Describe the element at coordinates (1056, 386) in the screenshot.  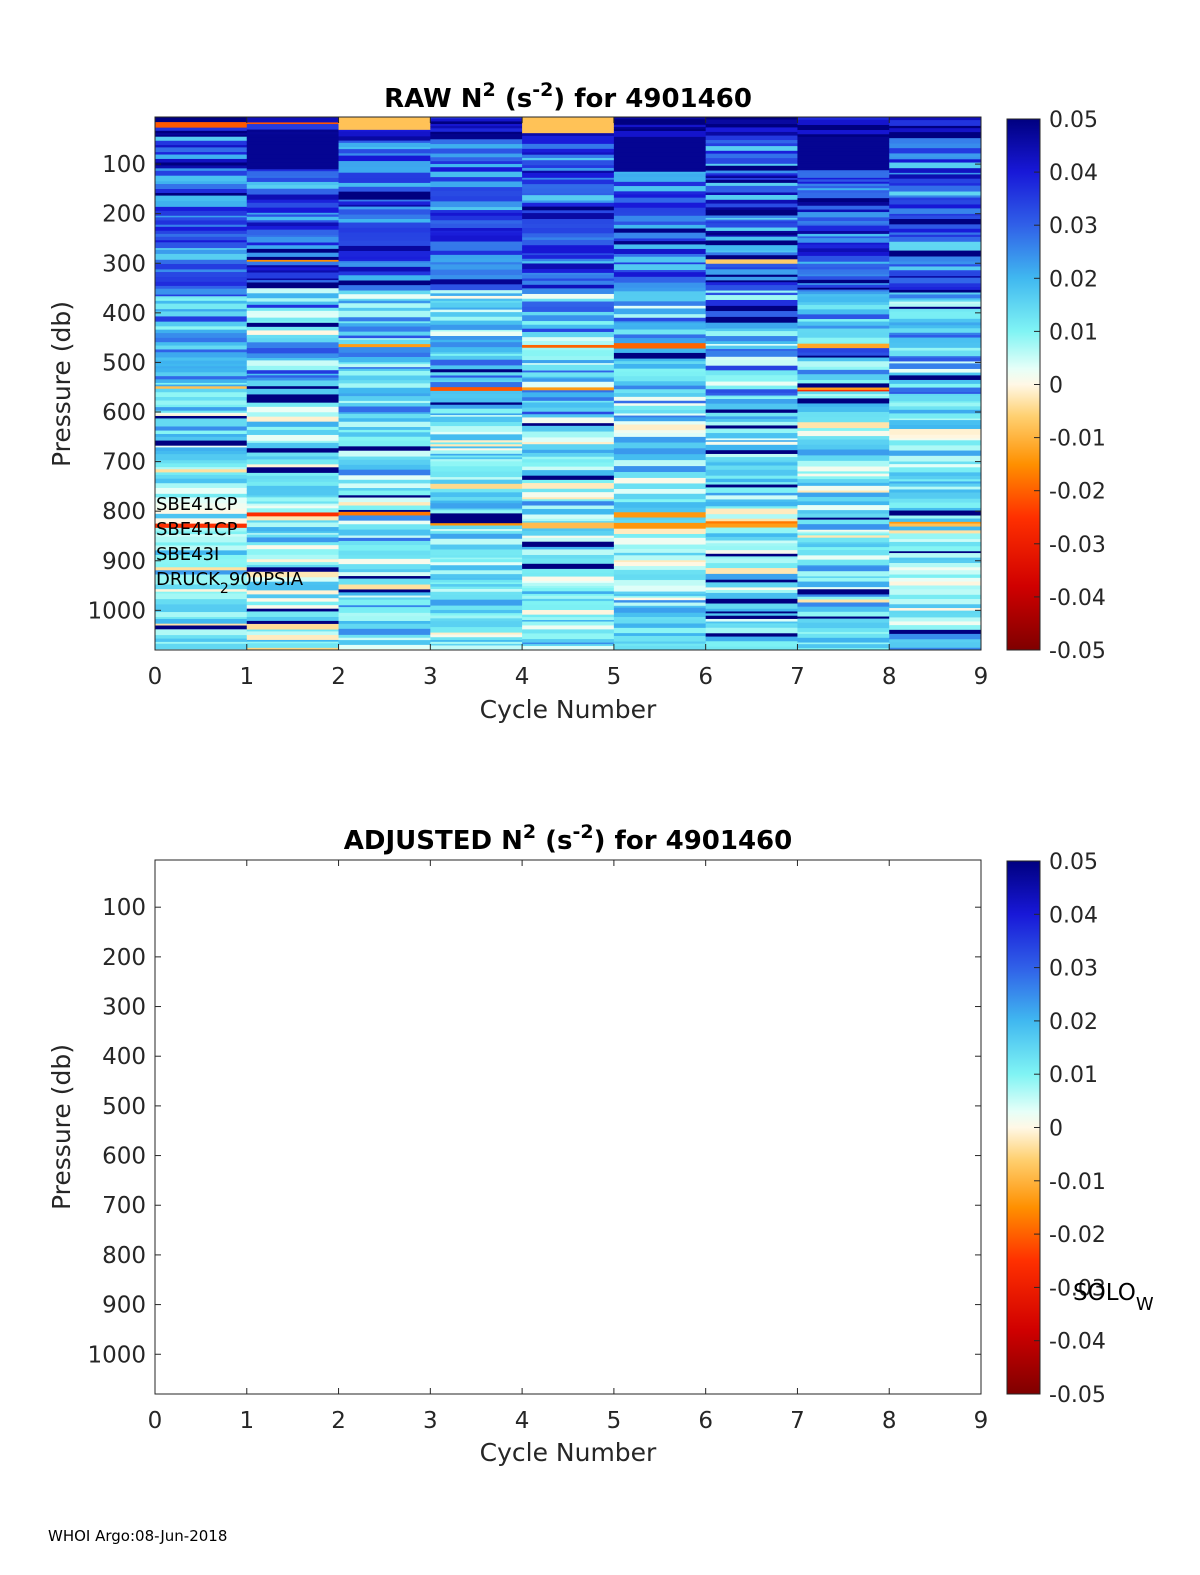
I see `raw-cbar-tick-label: 0` at that location.